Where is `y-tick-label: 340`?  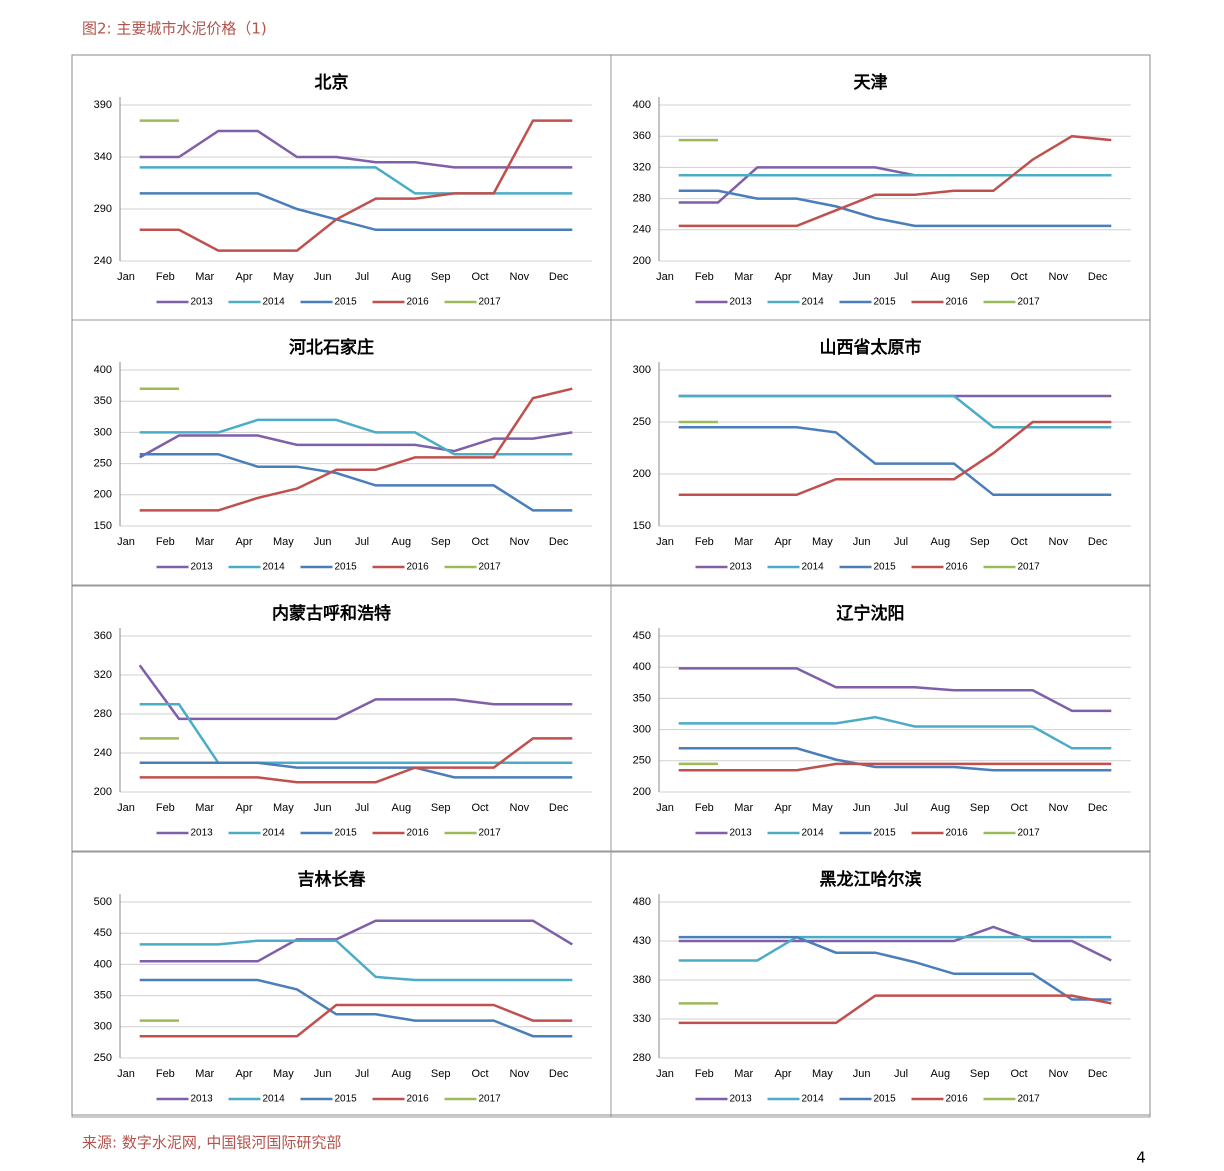
y-tick-label: 340 is located at coordinates (103, 157).